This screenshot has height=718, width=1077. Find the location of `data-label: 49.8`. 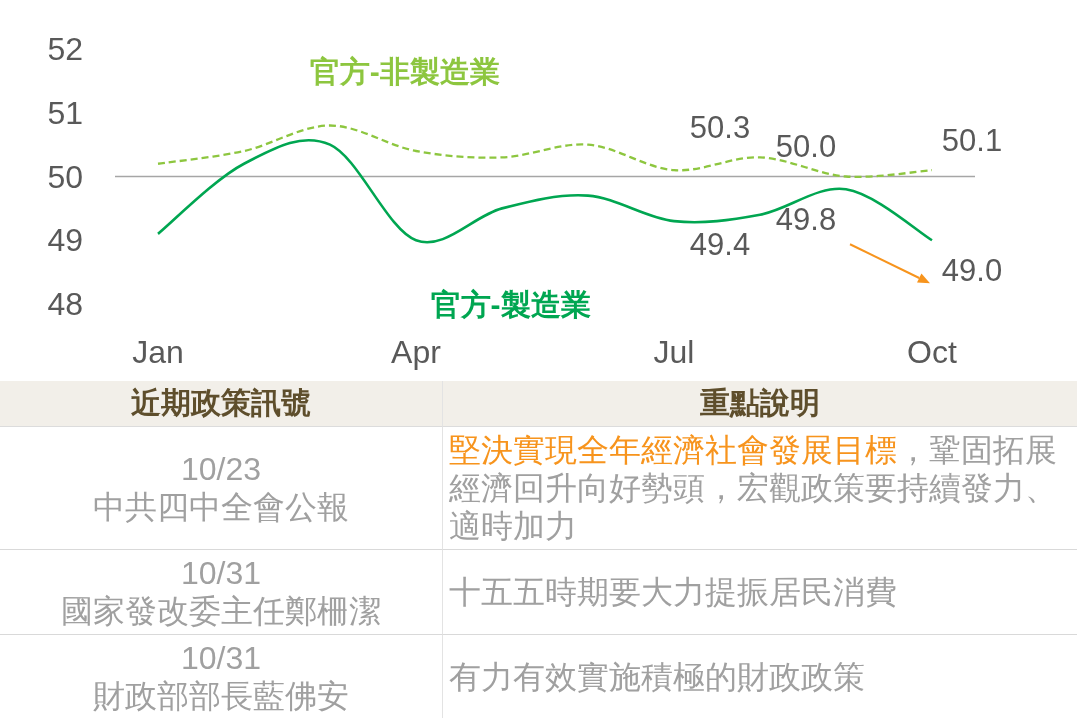

data-label: 49.8 is located at coordinates (806, 219).